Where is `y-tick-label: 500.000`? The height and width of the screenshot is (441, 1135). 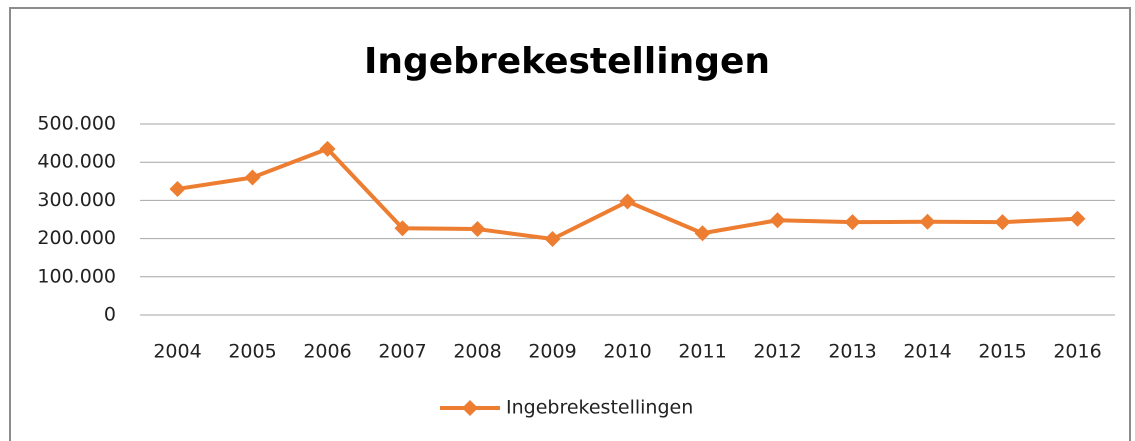 y-tick-label: 500.000 is located at coordinates (76, 124).